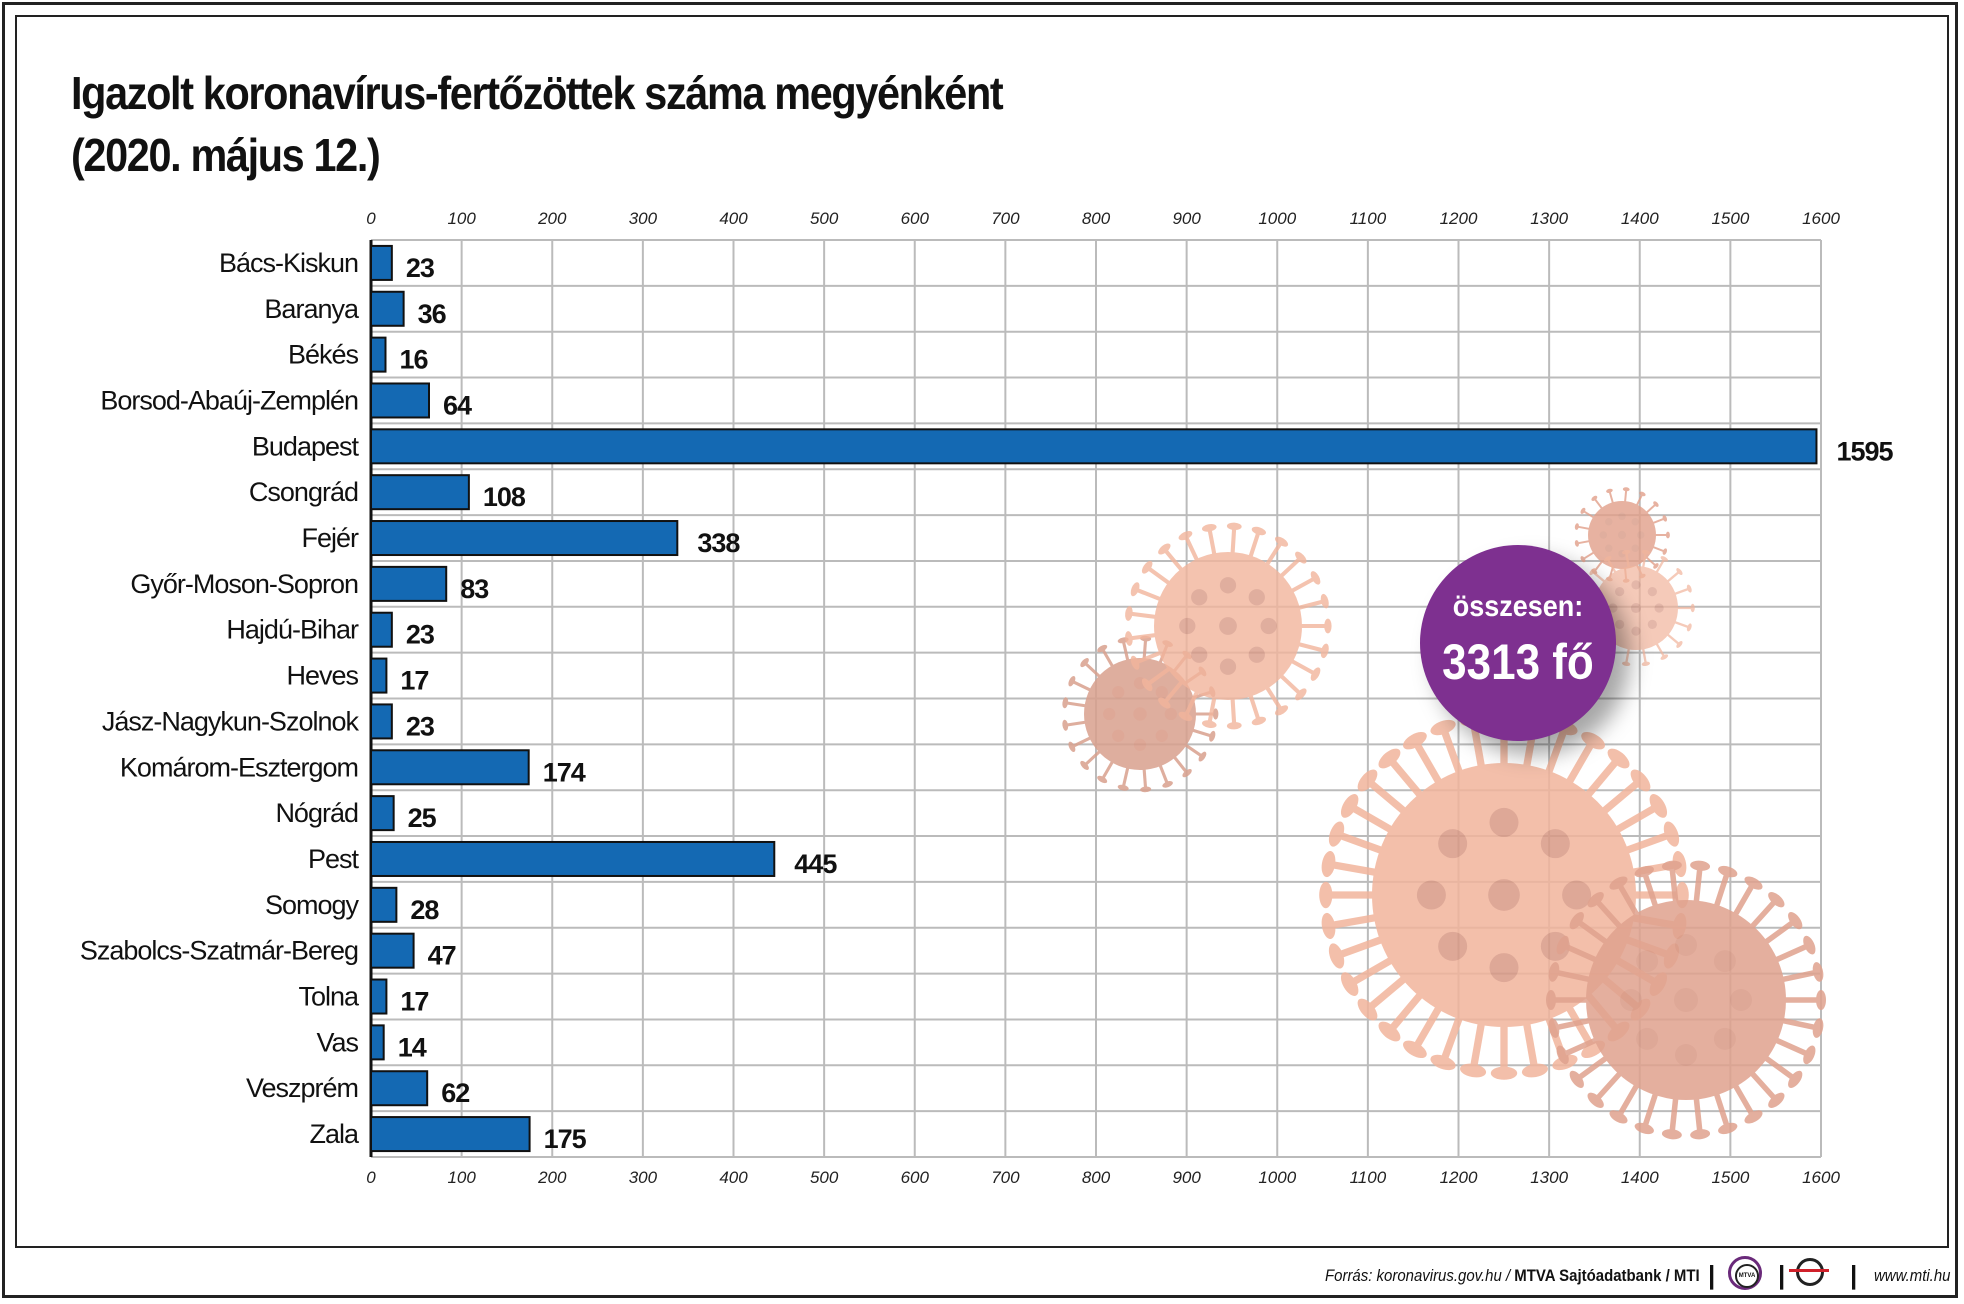 This screenshot has height=1304, width=1964. Describe the element at coordinates (1368, 218) in the screenshot. I see `x-tick-label-top: 1100` at that location.